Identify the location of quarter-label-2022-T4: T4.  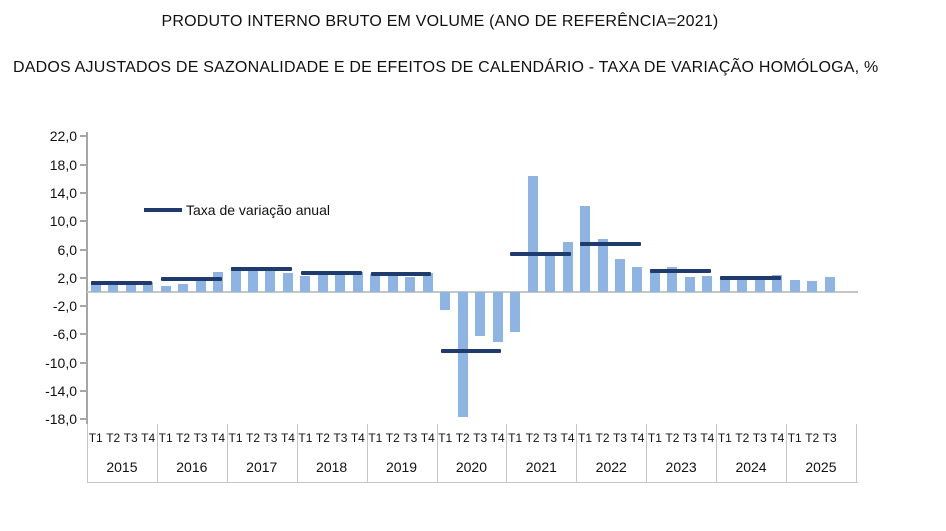
(637, 438).